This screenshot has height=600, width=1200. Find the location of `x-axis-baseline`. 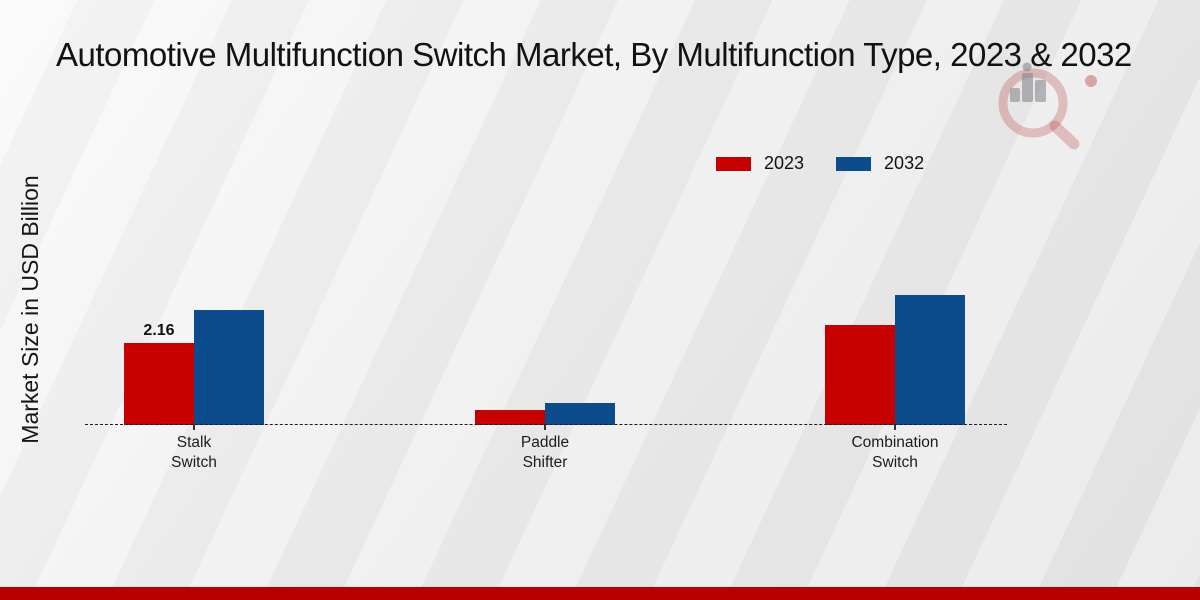

x-axis-baseline is located at coordinates (546, 424).